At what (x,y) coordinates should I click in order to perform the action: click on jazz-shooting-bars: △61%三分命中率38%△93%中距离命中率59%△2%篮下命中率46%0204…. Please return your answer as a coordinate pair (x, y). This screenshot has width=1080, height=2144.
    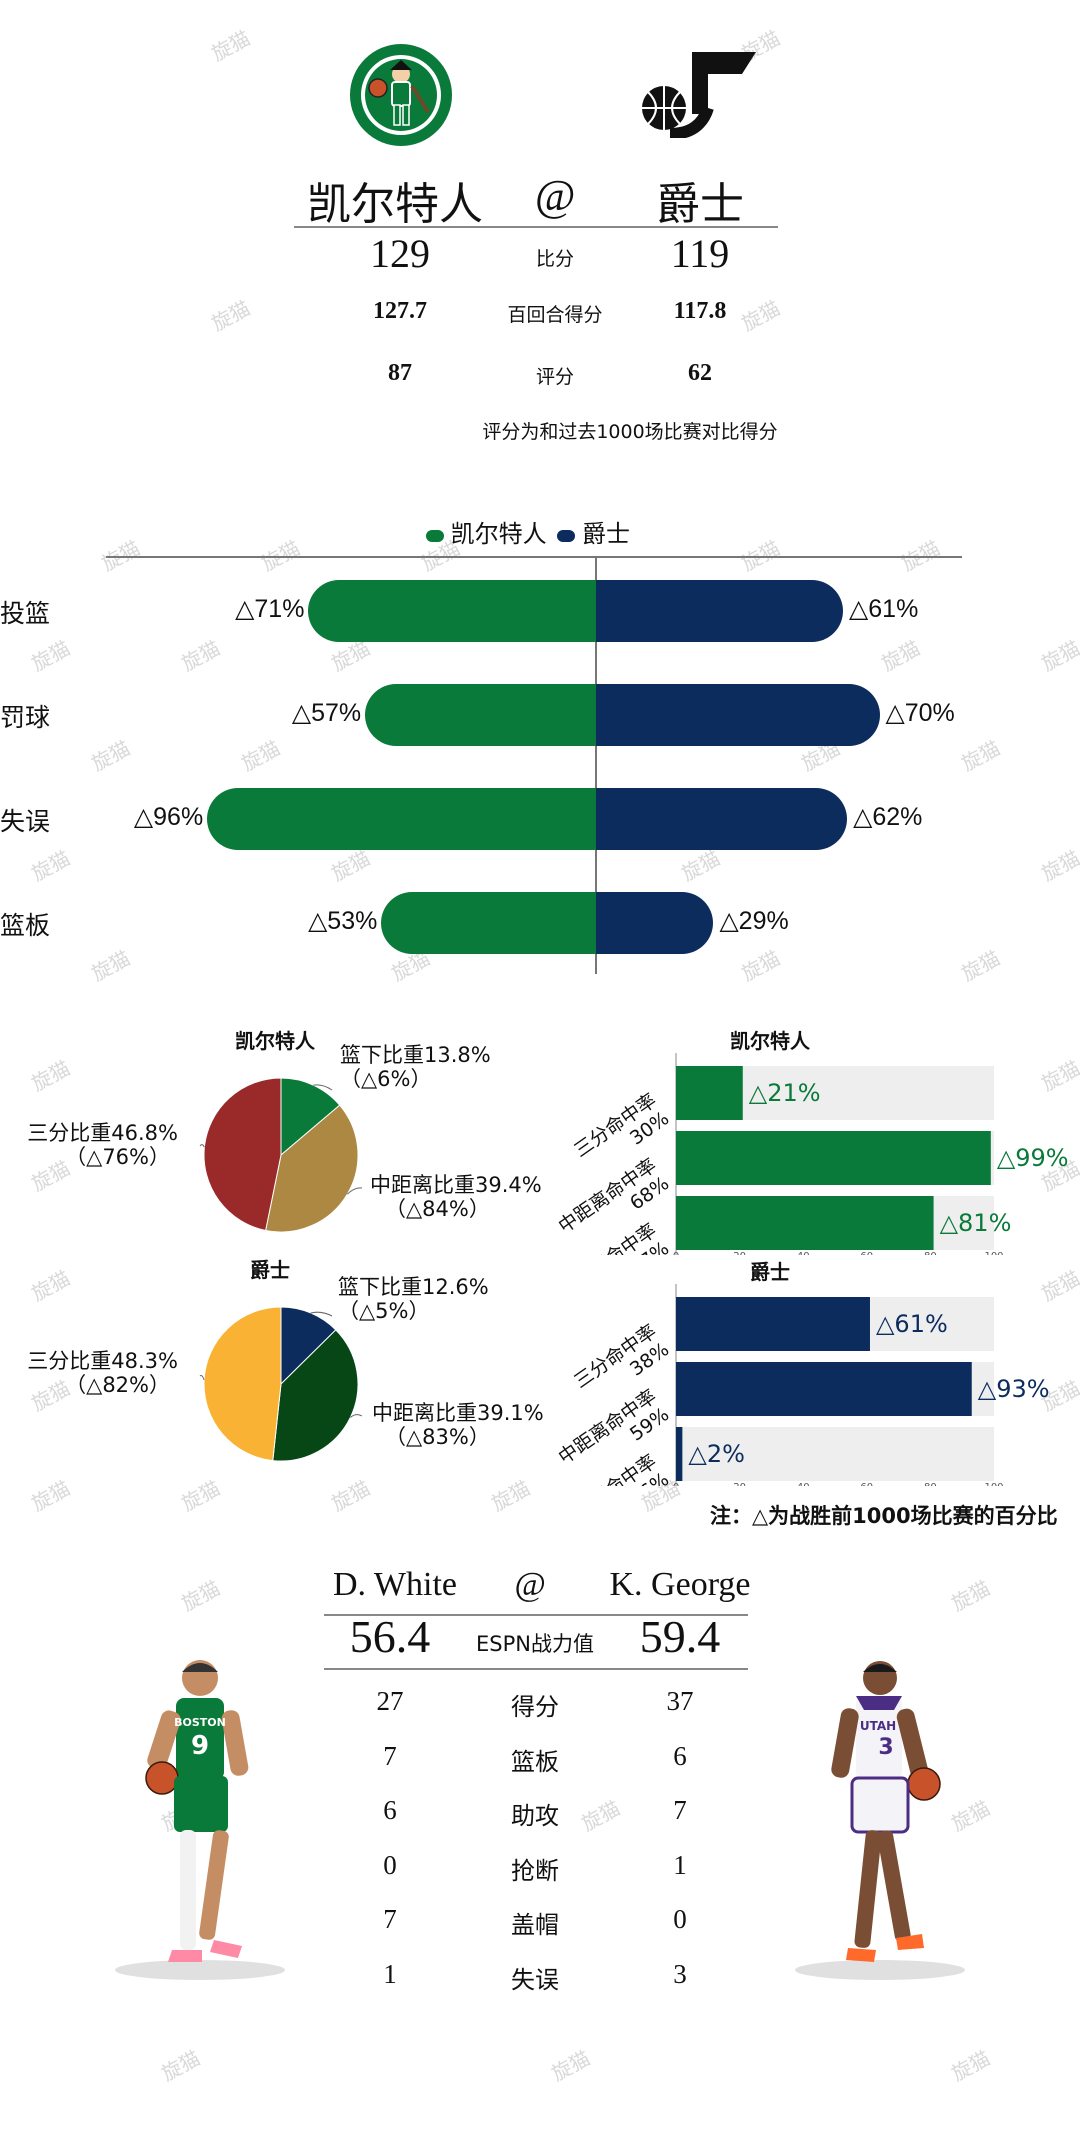
    Looking at the image, I should click on (802, 1385).